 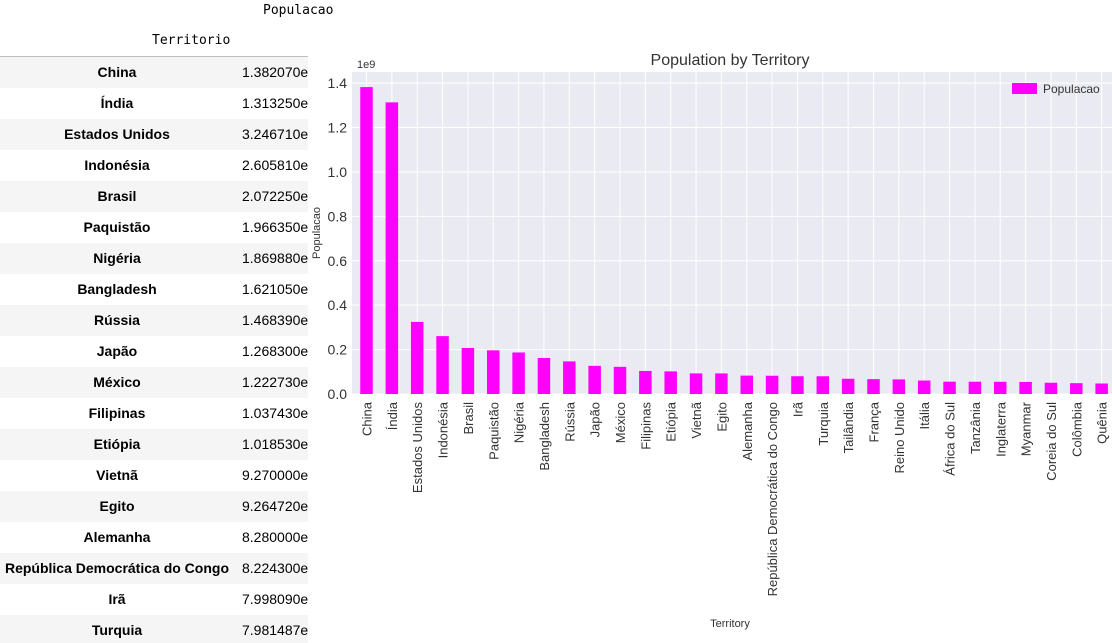 What do you see at coordinates (275, 134) in the screenshot?
I see `row-population-value: 3.246710e` at bounding box center [275, 134].